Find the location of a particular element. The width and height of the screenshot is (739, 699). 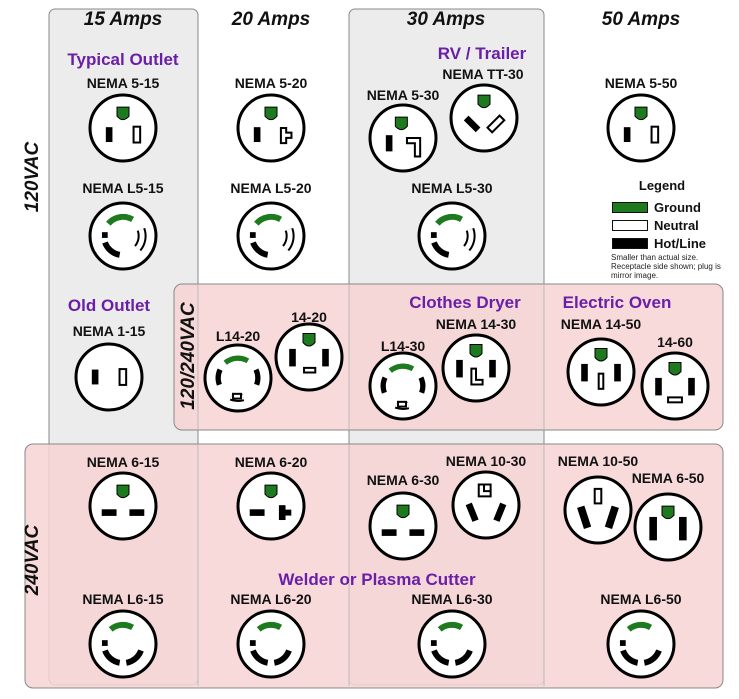

nema-5-30-receptacle is located at coordinates (403, 138).